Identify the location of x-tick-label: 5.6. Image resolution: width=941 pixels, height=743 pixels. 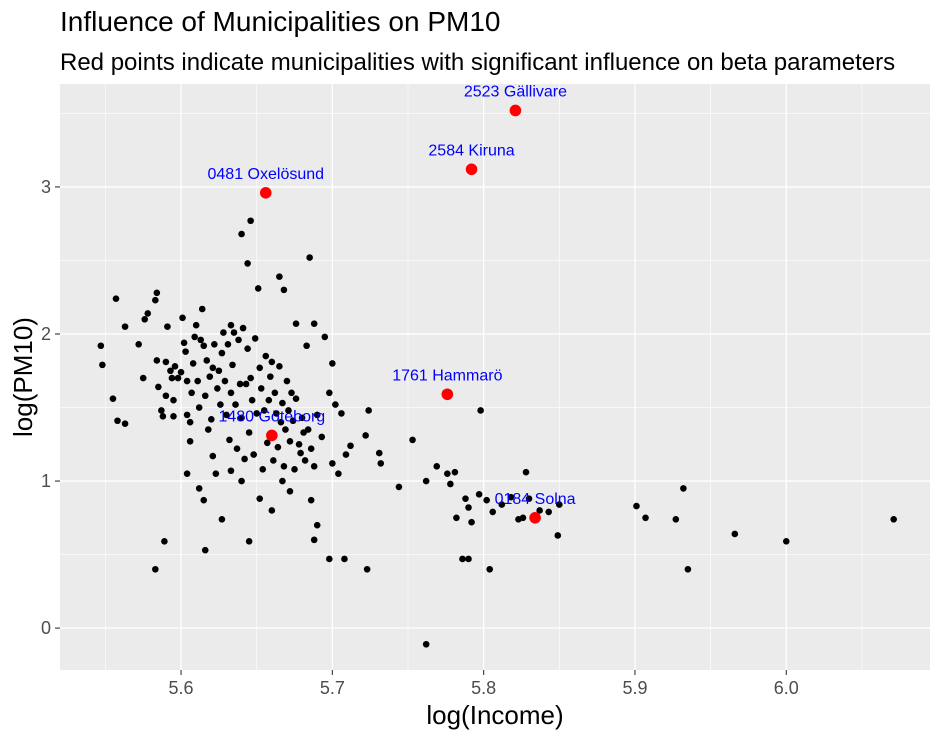
(181, 688).